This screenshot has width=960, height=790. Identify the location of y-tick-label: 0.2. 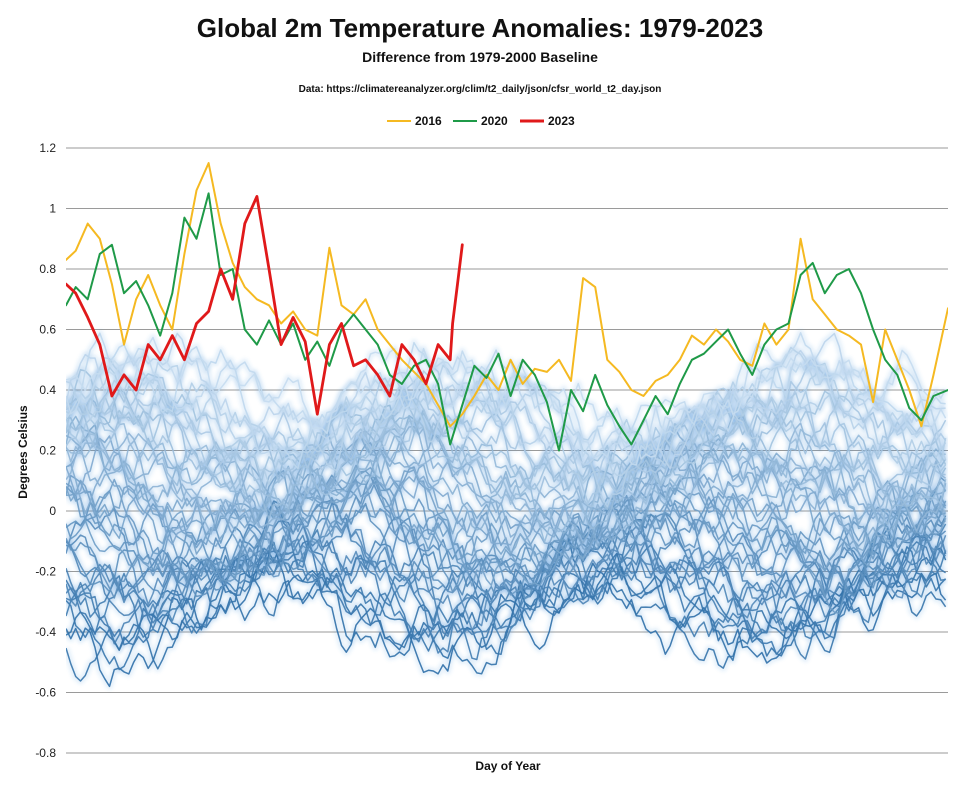
(47, 451).